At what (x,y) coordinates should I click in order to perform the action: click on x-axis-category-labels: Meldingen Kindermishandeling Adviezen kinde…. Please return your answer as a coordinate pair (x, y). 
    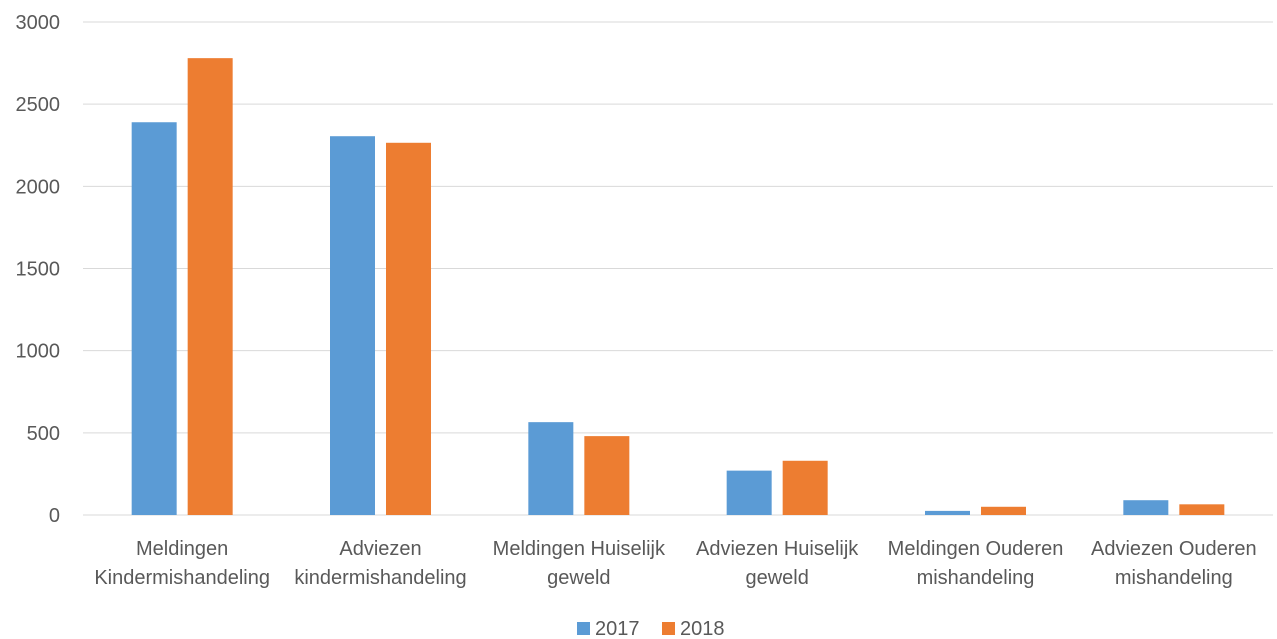
    Looking at the image, I should click on (675, 563).